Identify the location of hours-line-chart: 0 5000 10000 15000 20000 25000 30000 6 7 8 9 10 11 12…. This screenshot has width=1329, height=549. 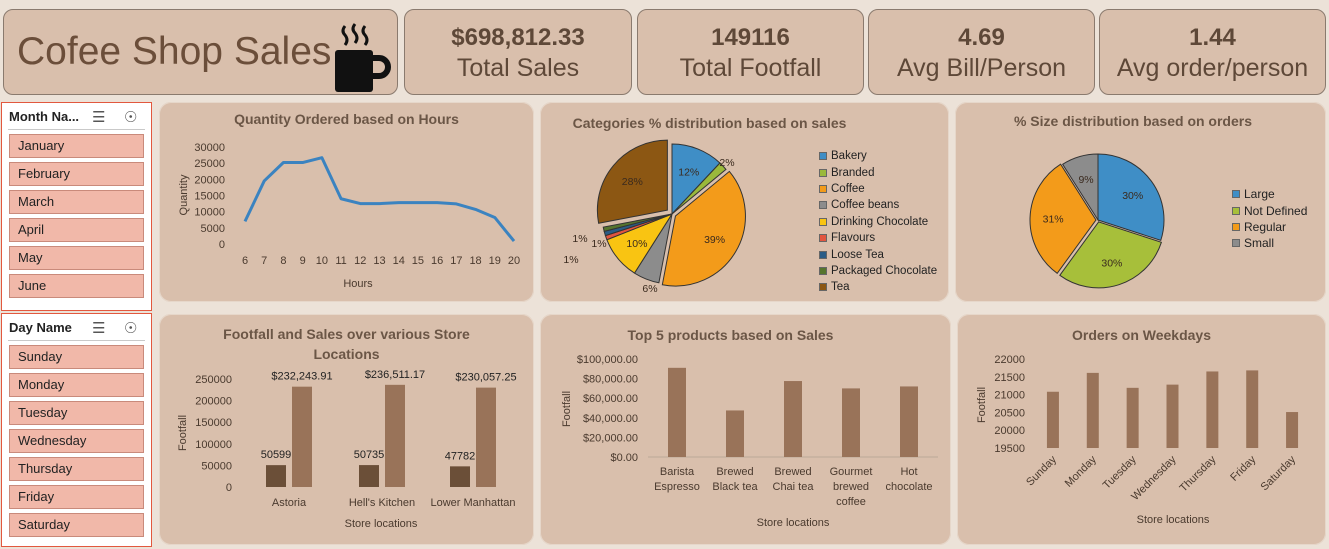
(349, 216).